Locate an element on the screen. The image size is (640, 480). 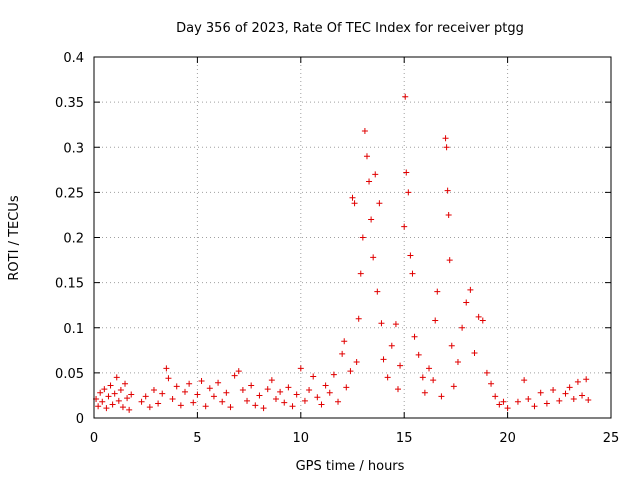
y-tick-label: 0.2 is located at coordinates (73, 239).